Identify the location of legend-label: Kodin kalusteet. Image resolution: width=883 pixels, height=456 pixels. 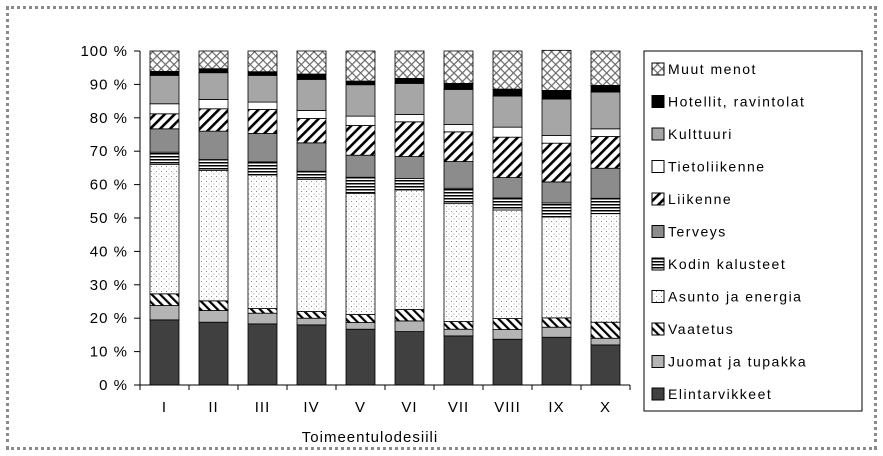
(727, 264).